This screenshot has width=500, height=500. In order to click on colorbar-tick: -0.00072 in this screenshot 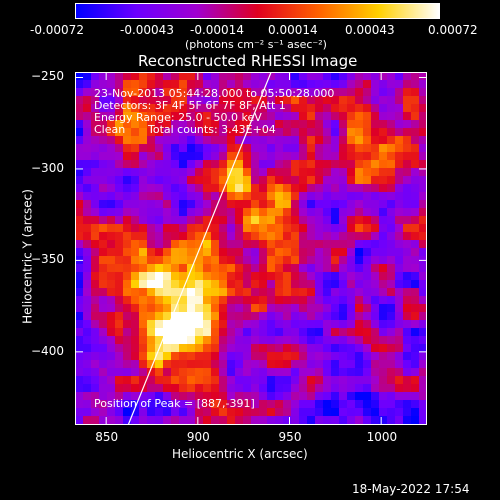, I will do `click(57, 30)`.